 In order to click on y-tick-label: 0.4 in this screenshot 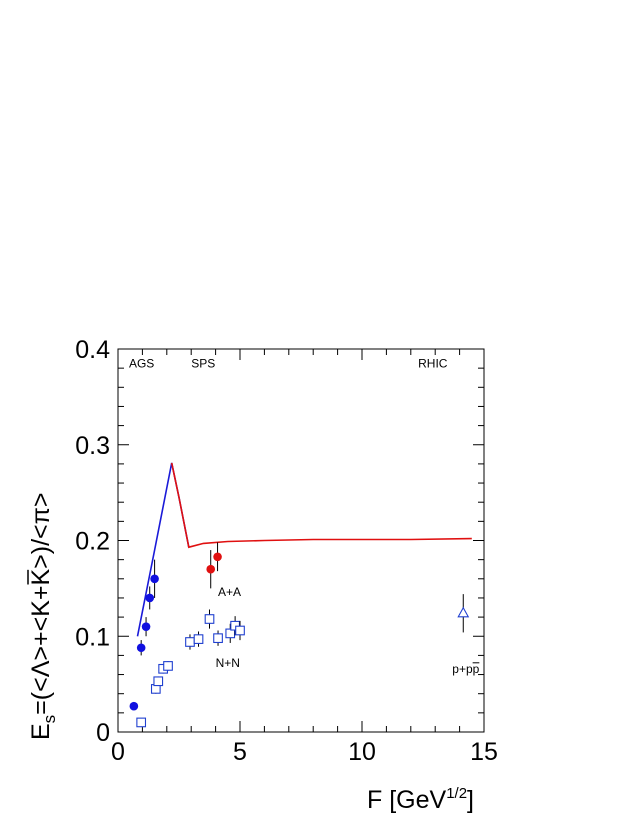, I will do `click(92, 350)`.